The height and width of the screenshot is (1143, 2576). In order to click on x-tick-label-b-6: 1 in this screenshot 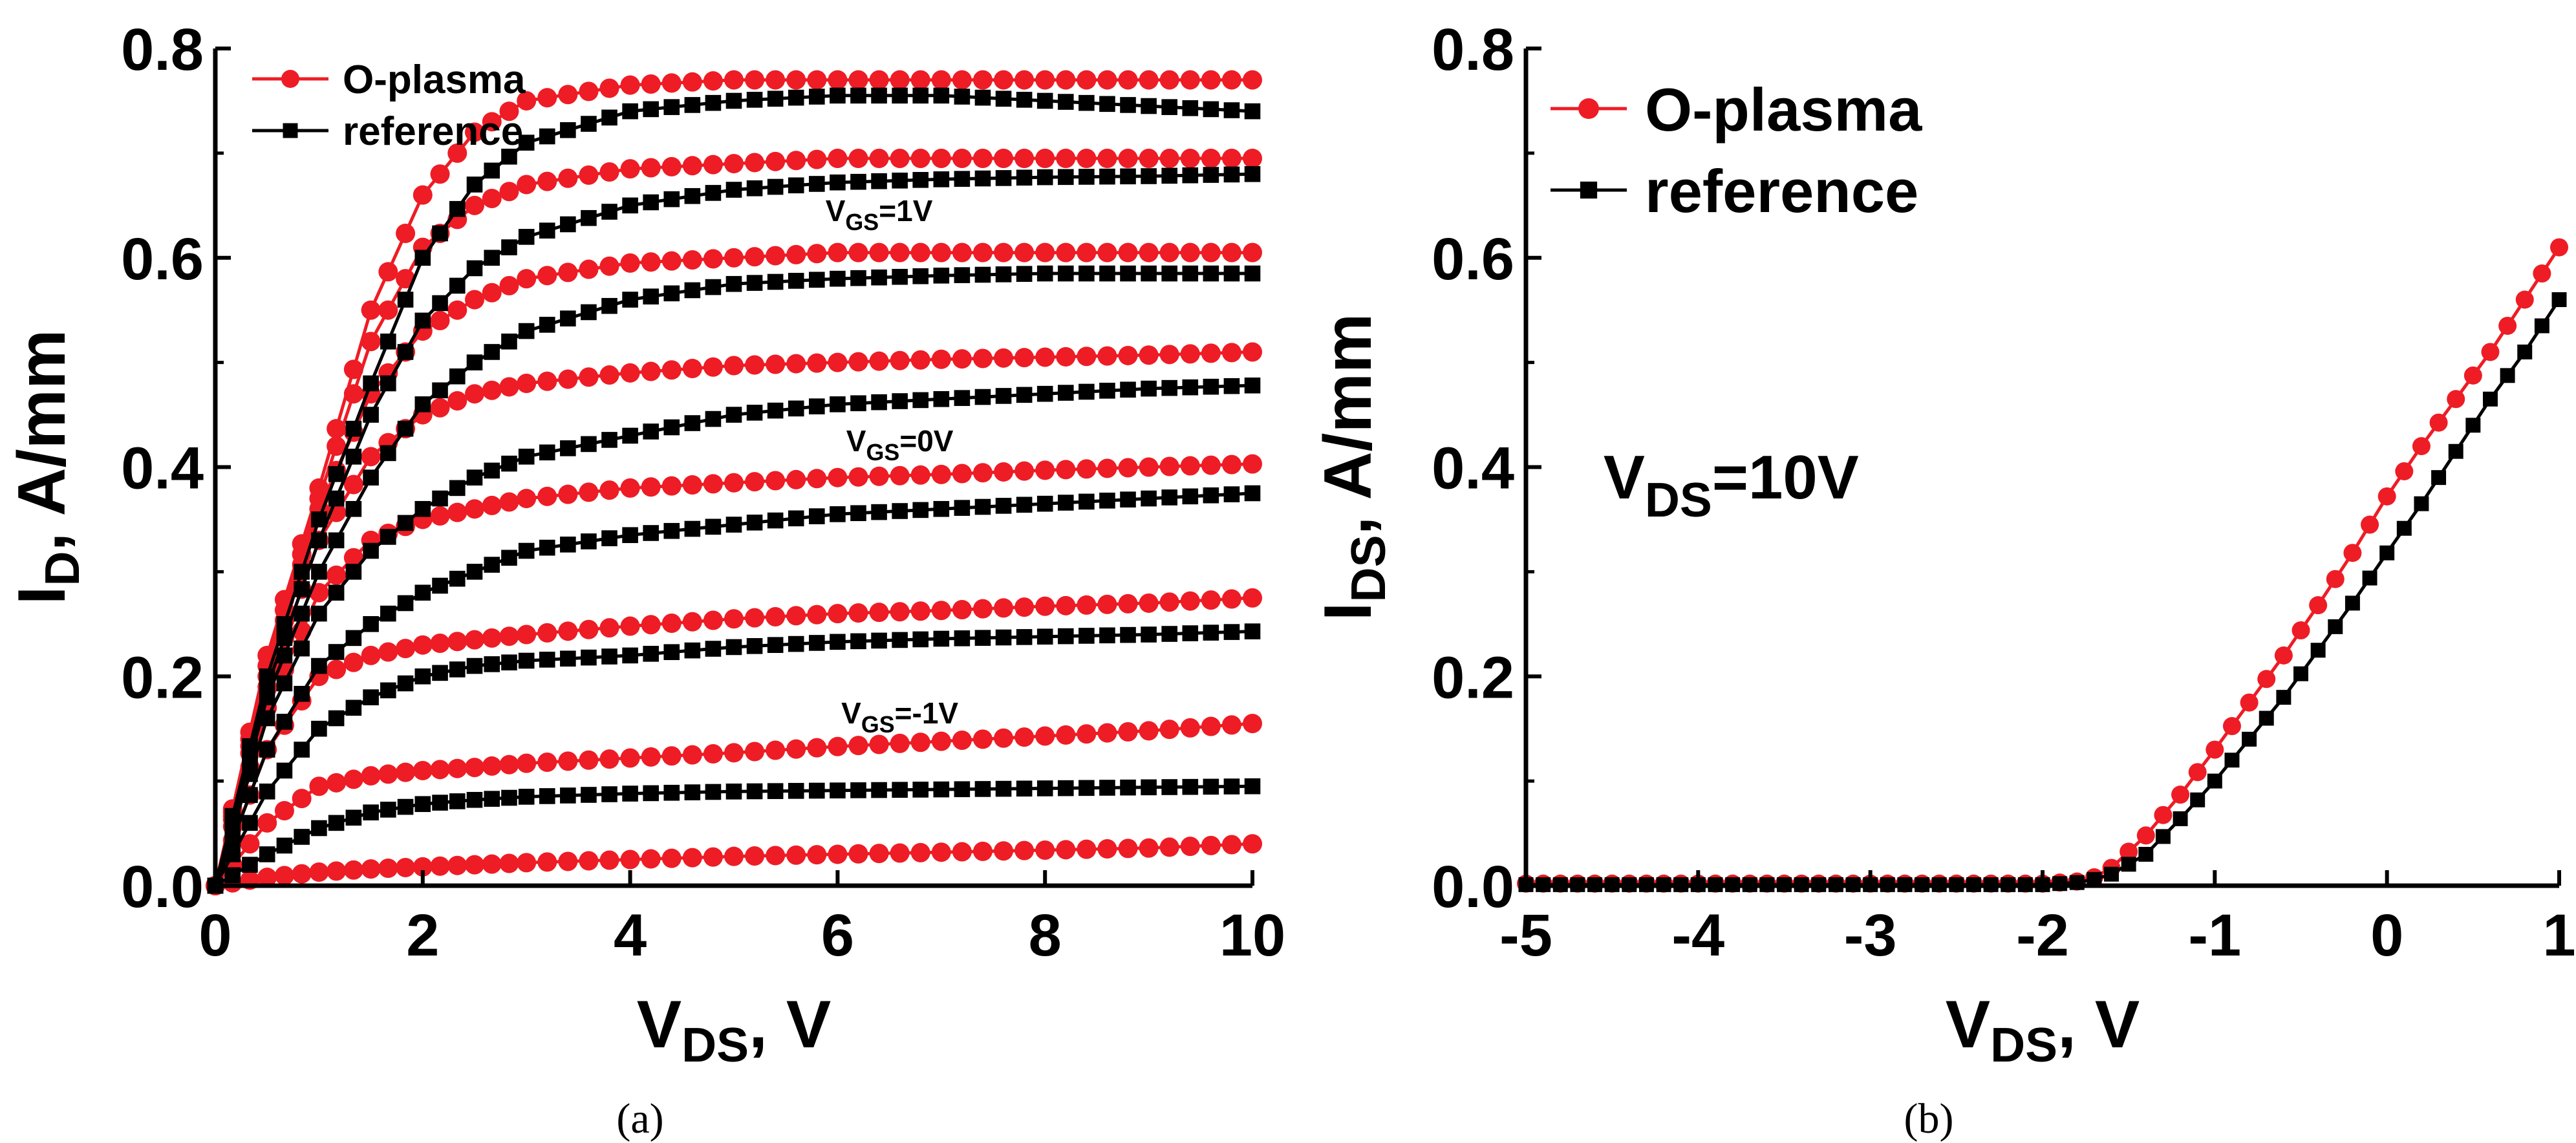, I will do `click(2558, 935)`.